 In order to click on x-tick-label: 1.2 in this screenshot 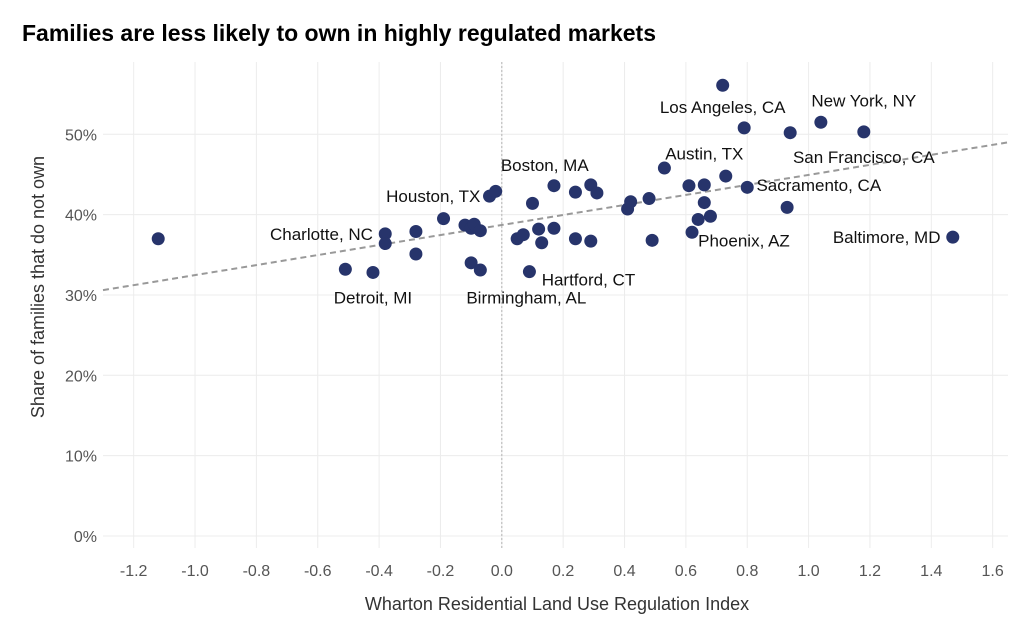, I will do `click(870, 571)`.